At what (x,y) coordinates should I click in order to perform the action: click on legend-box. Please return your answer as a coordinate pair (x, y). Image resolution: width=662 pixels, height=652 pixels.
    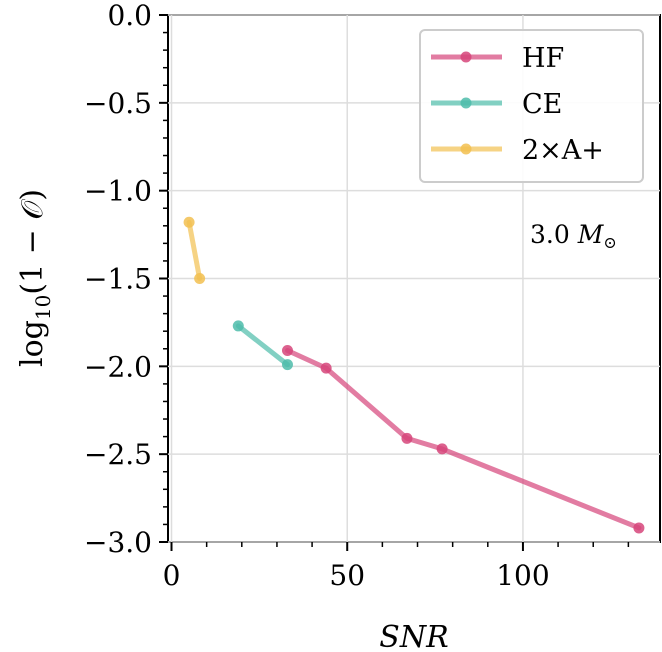
    Looking at the image, I should click on (531, 106).